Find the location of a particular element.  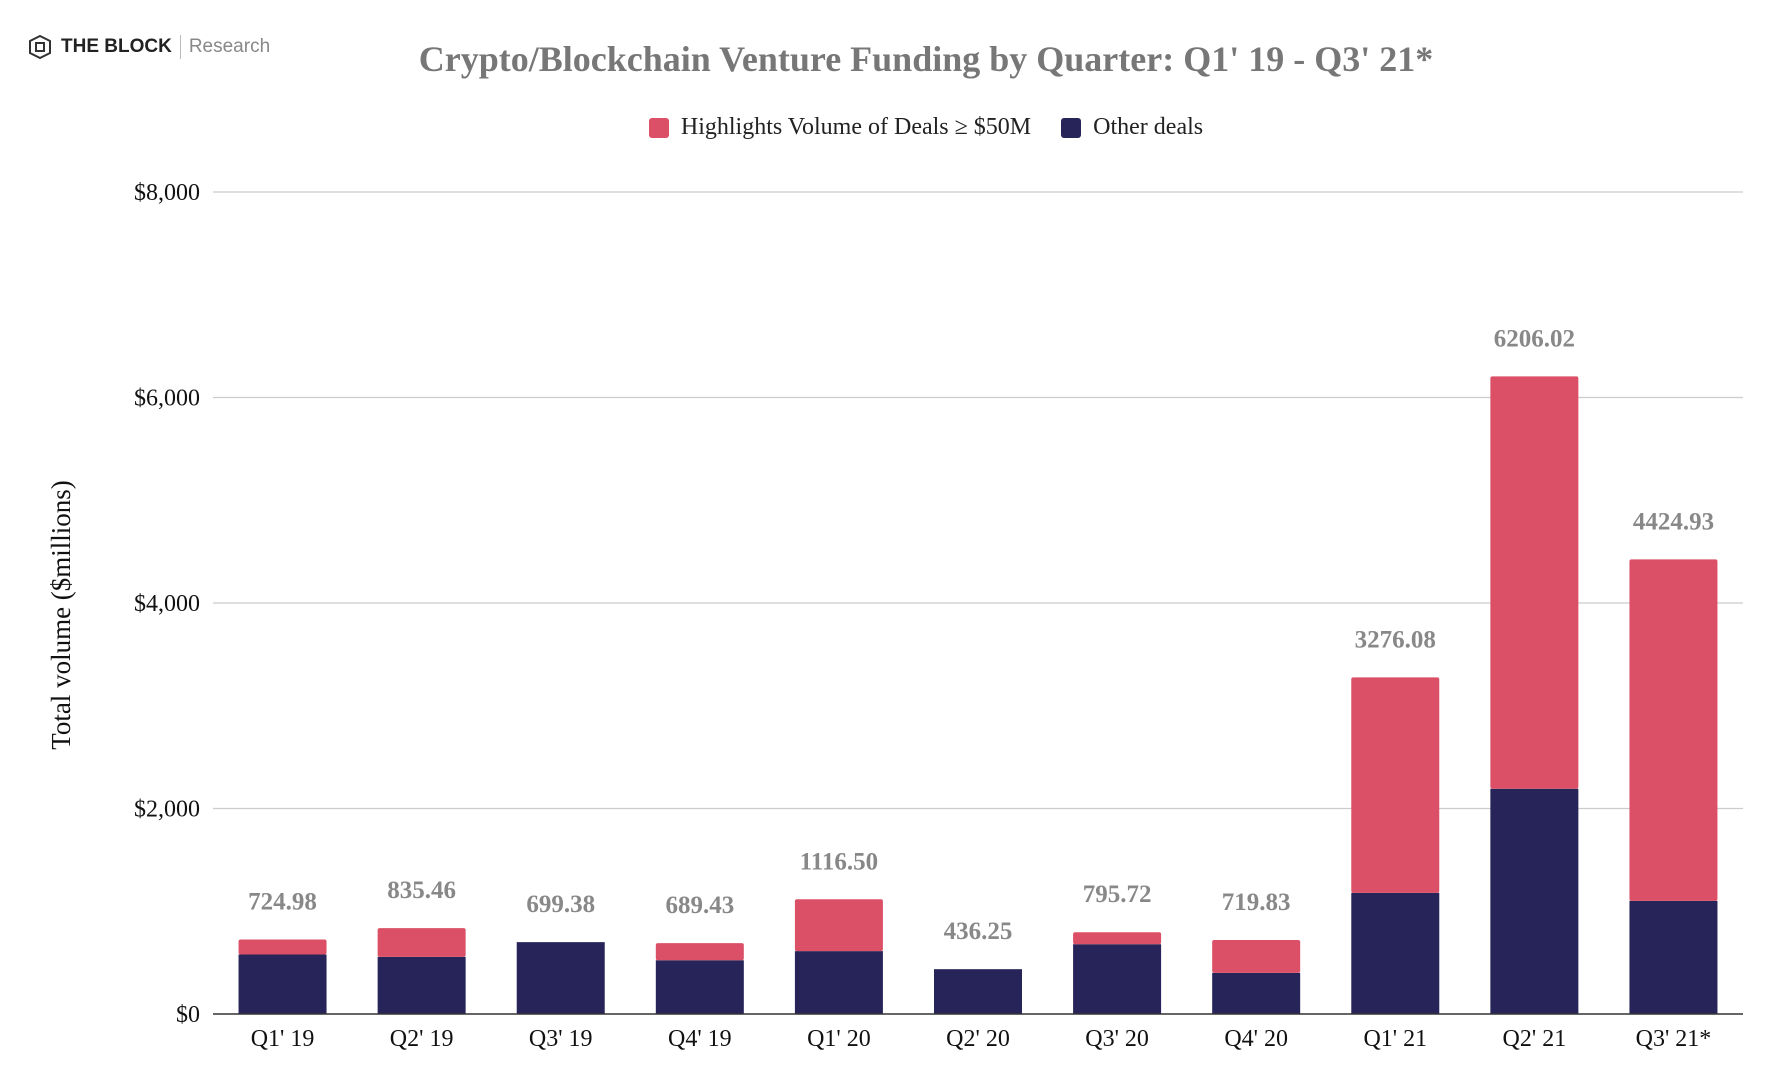

data-label: 699.38 is located at coordinates (560, 904).